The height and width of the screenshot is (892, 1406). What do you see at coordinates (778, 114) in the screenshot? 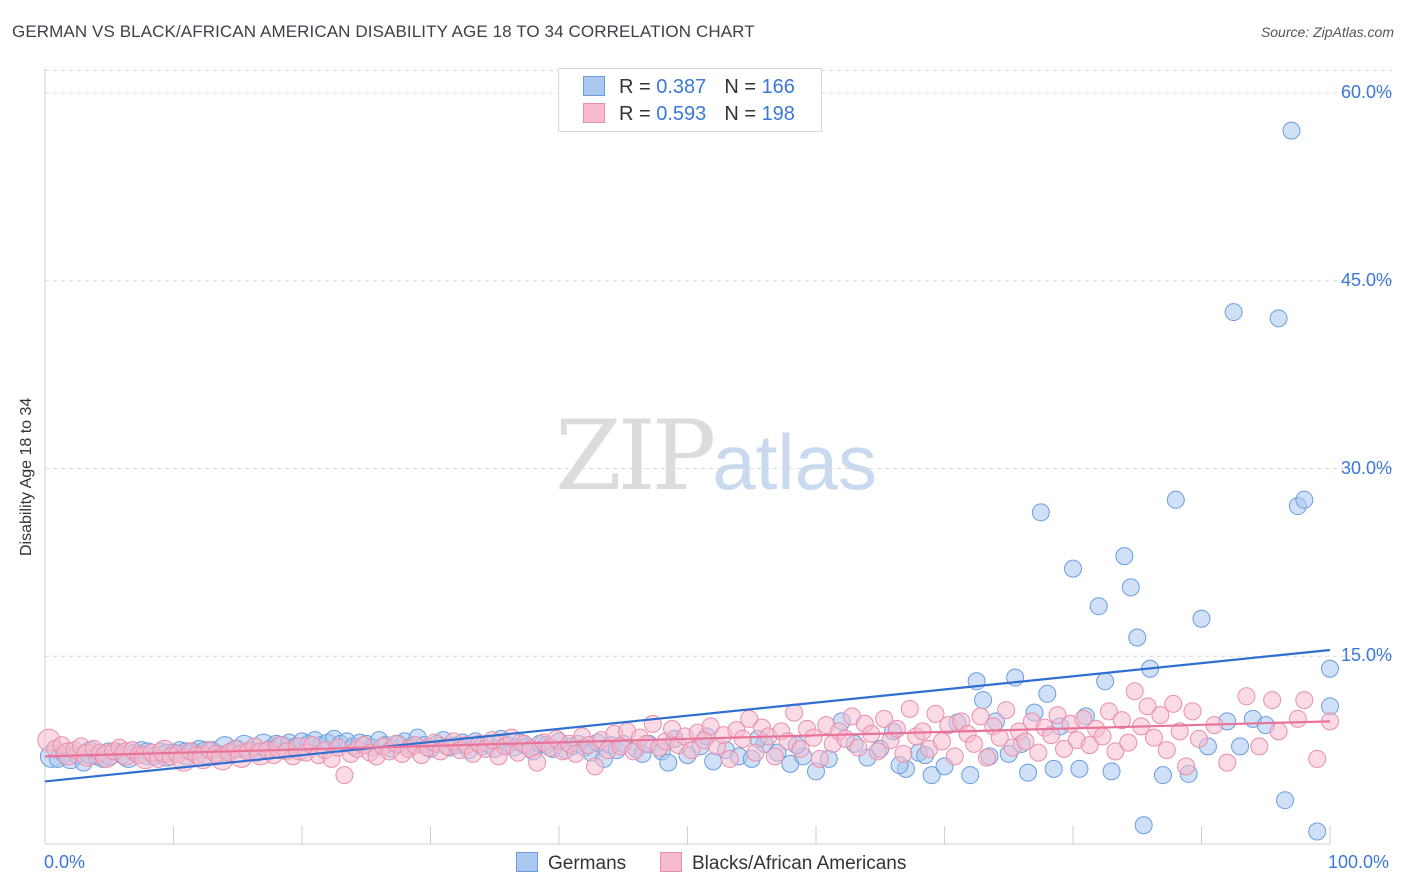
I see `legend-n-value: 198` at bounding box center [778, 114].